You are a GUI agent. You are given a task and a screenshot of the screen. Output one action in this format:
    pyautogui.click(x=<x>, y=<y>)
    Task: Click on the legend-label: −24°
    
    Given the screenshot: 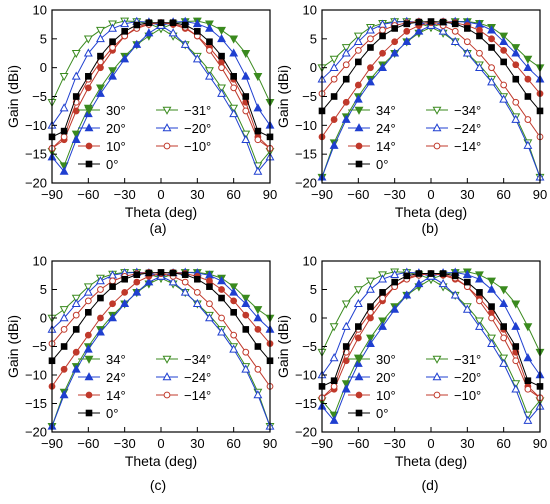 What is the action you would take?
    pyautogui.click(x=197, y=377)
    